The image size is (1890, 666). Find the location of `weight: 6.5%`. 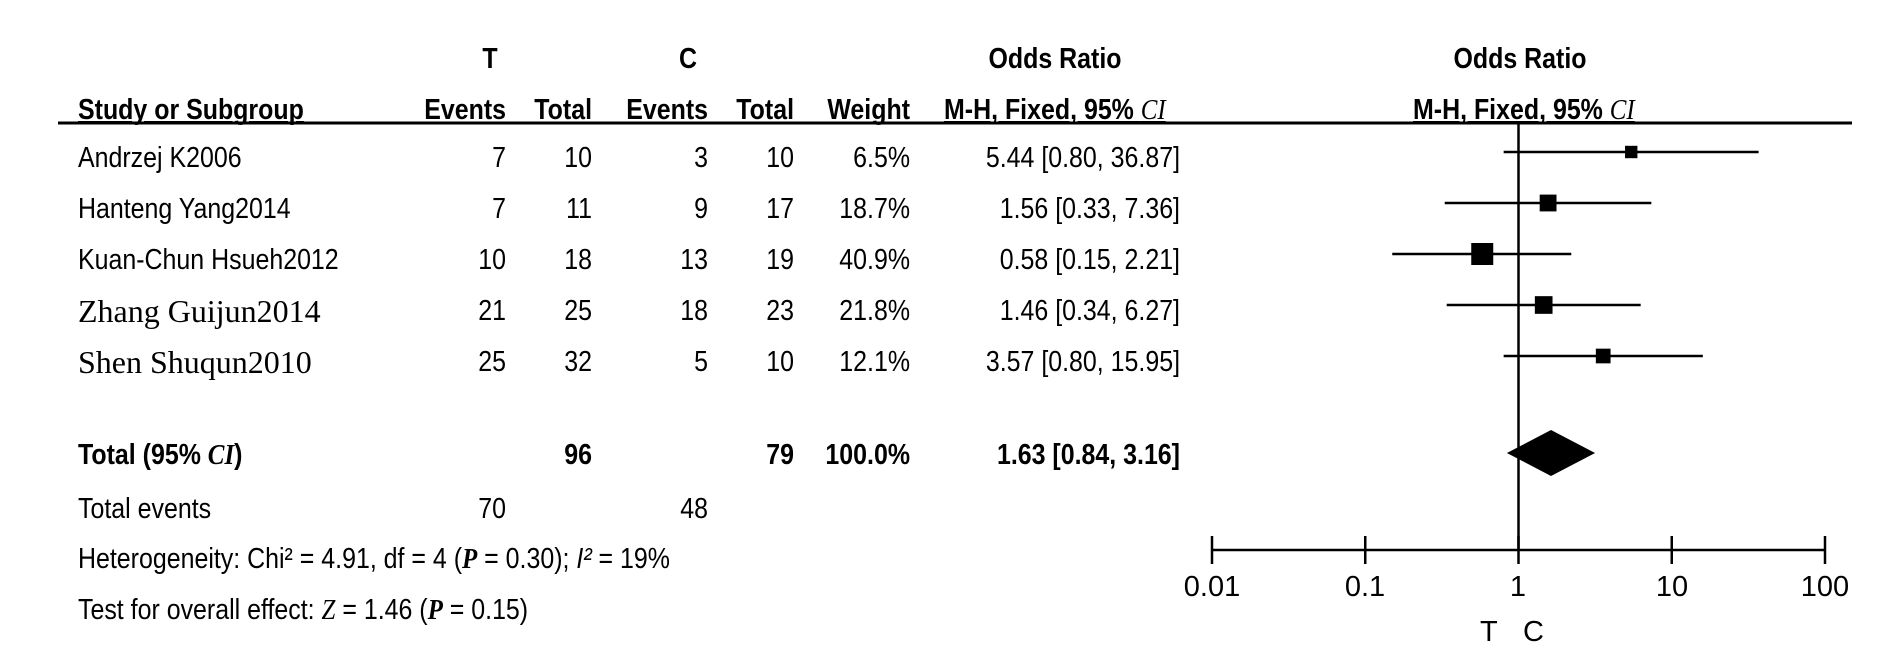

weight: 6.5% is located at coordinates (881, 158).